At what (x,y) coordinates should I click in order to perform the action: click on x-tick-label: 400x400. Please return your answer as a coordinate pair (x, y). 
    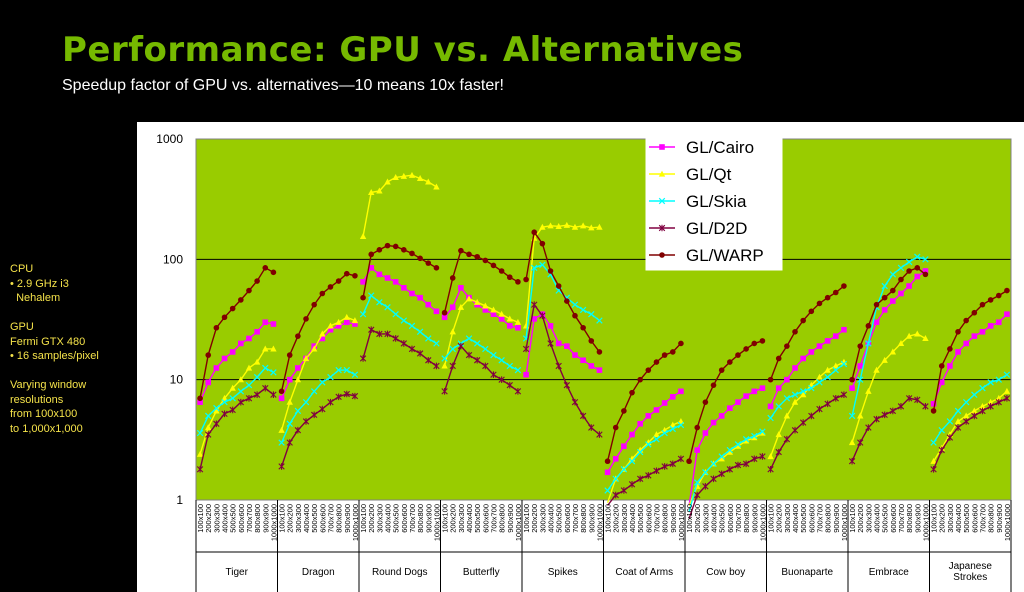
    Looking at the image, I should click on (632, 518).